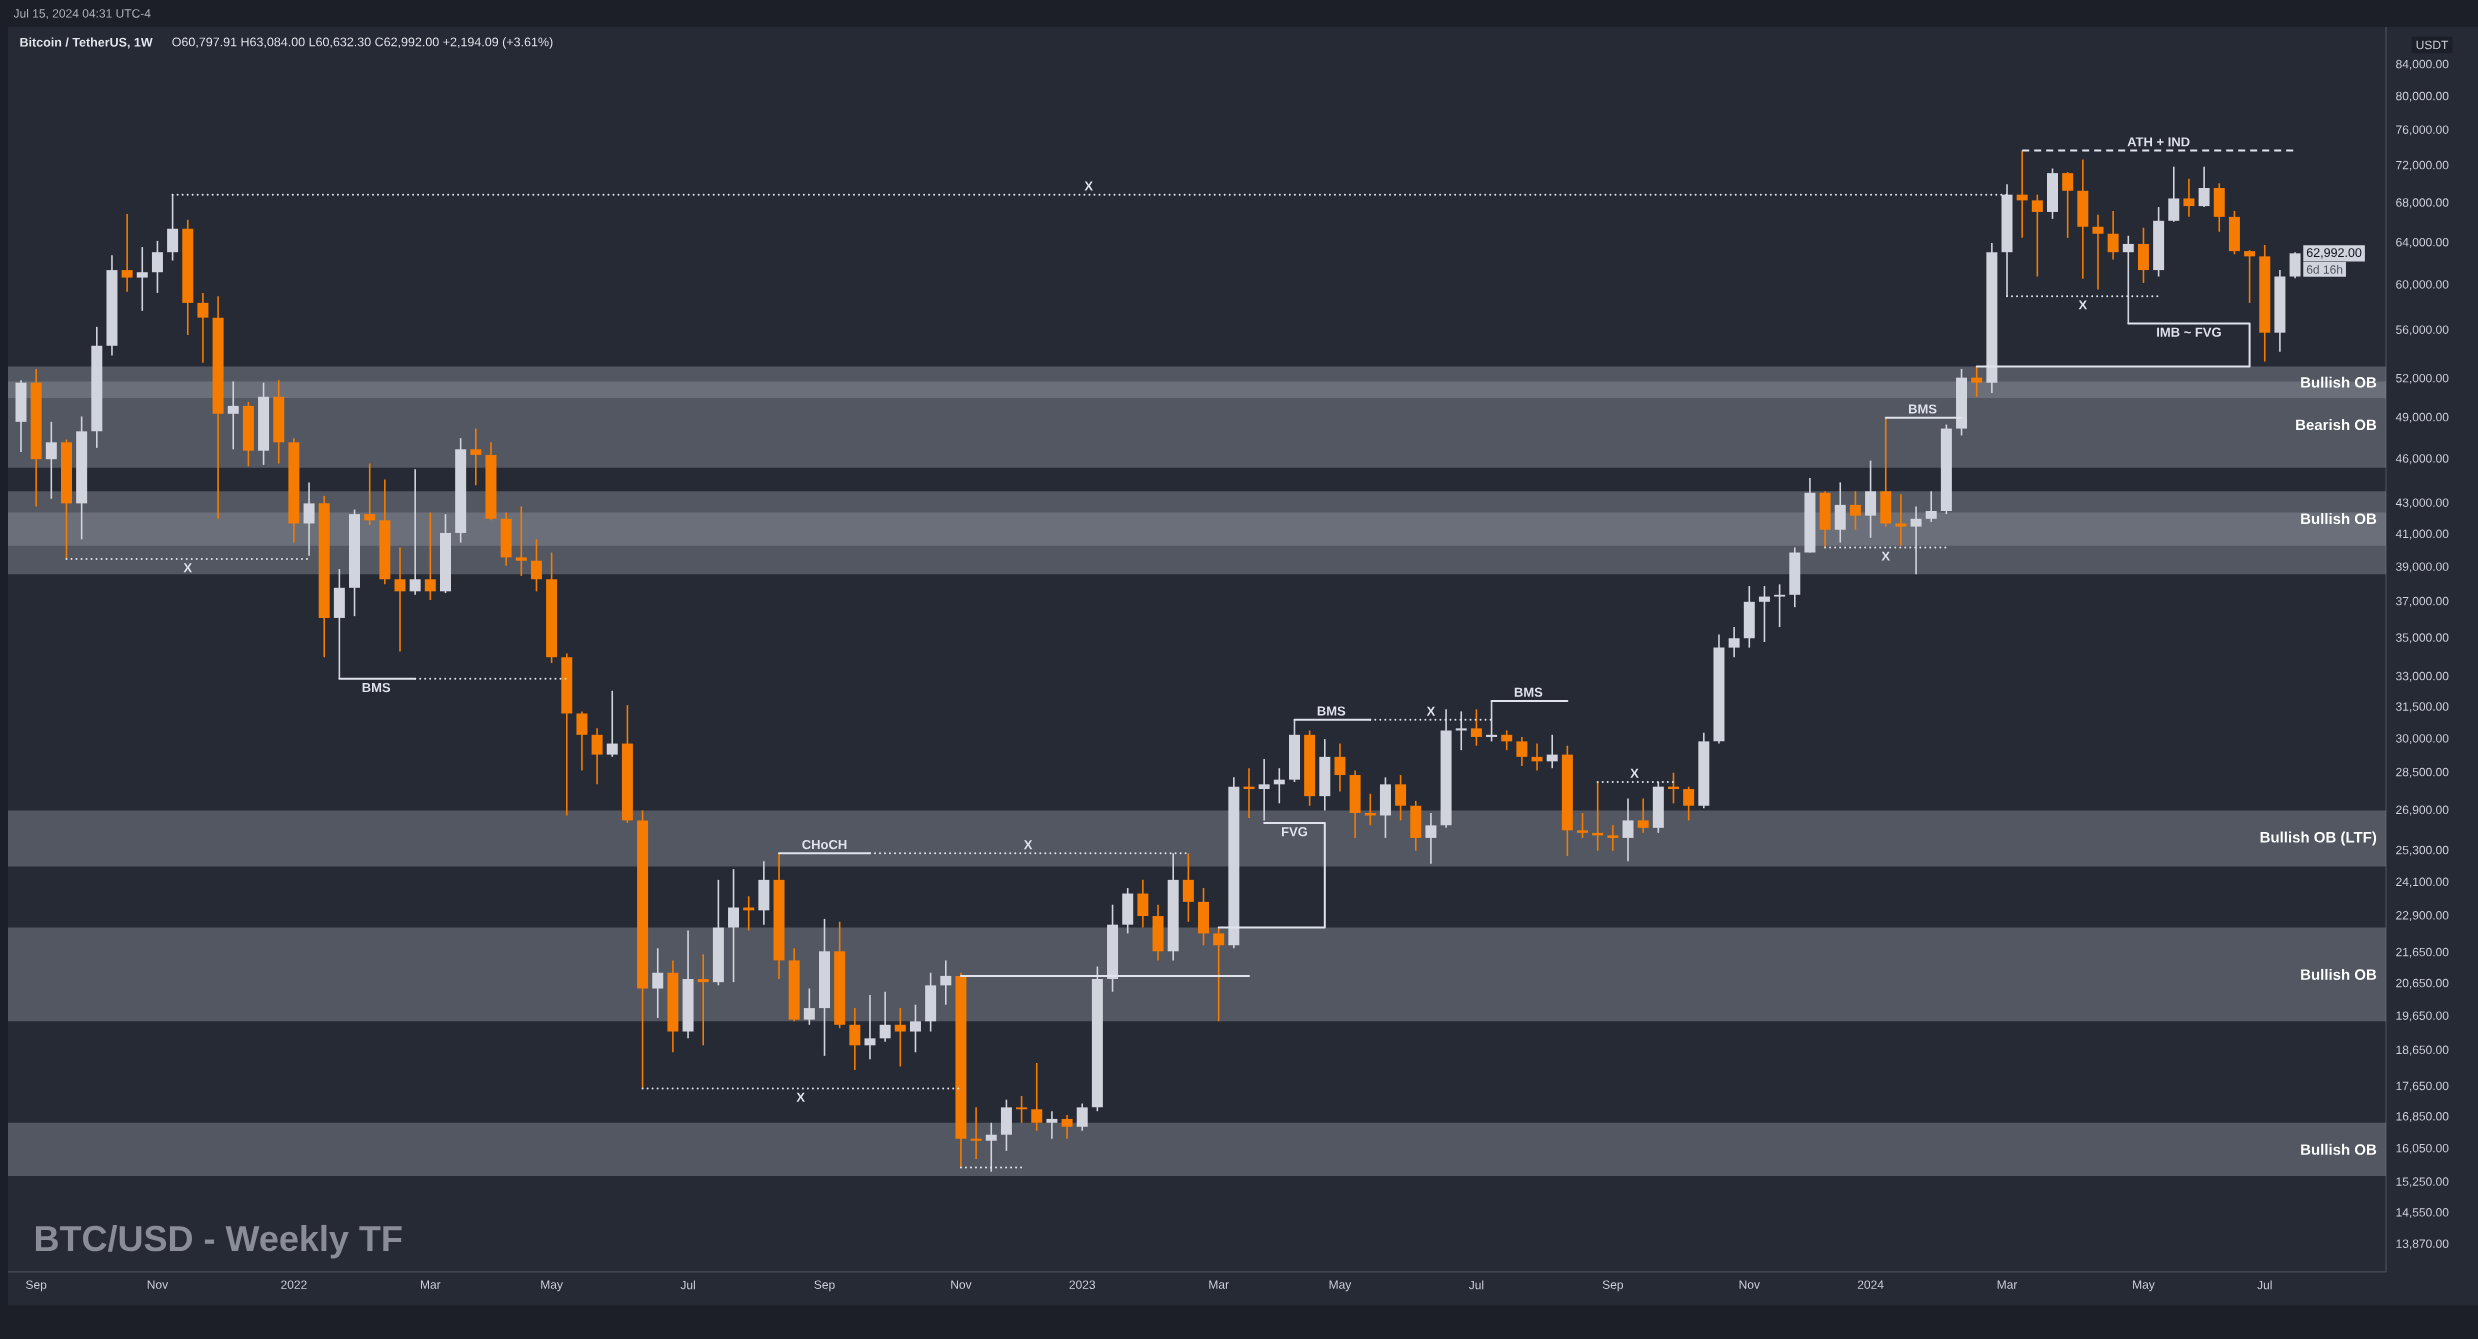 Image resolution: width=2478 pixels, height=1339 pixels. I want to click on x-tick-label: Nov, so click(1749, 1284).